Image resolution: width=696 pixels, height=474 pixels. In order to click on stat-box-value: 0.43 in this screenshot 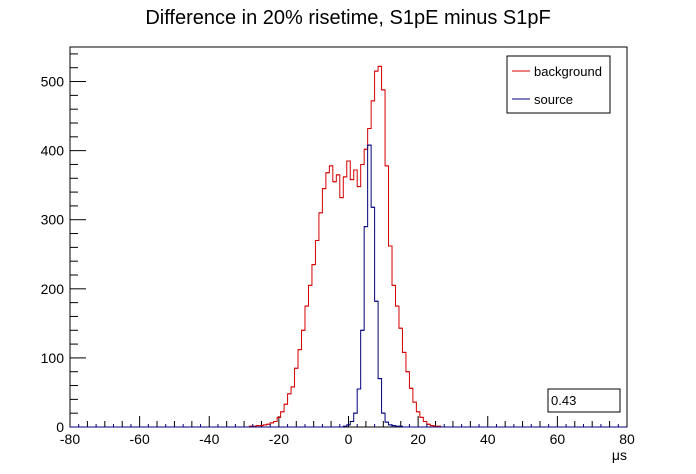, I will do `click(563, 400)`.